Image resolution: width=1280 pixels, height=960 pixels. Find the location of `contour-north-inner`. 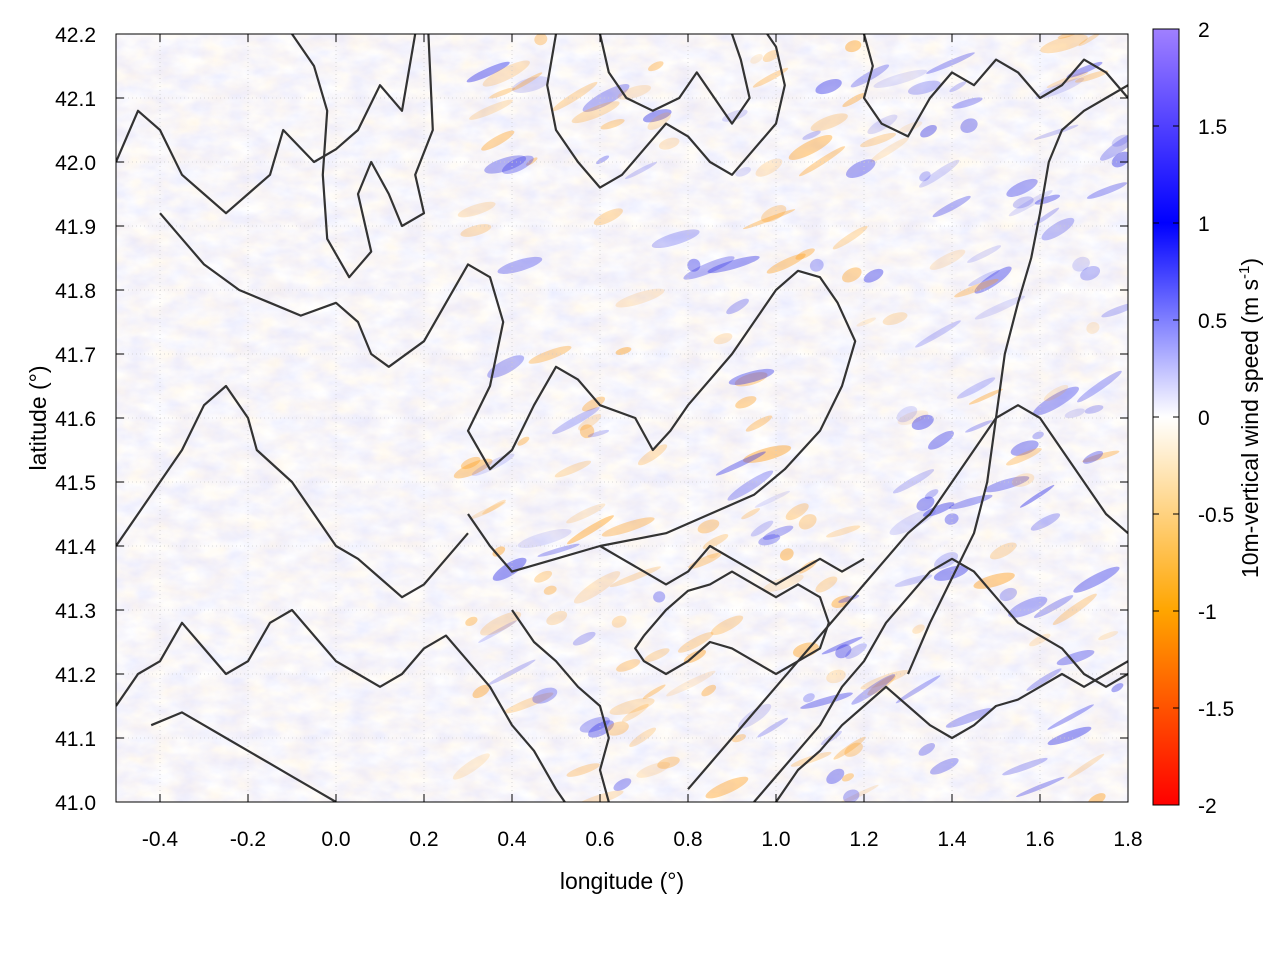

contour-north-inner is located at coordinates (674, 79).